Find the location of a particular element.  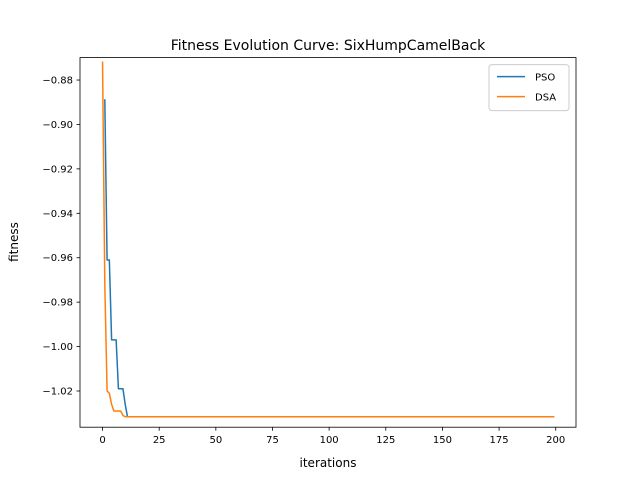

legend: PSO DSA is located at coordinates (529, 88).